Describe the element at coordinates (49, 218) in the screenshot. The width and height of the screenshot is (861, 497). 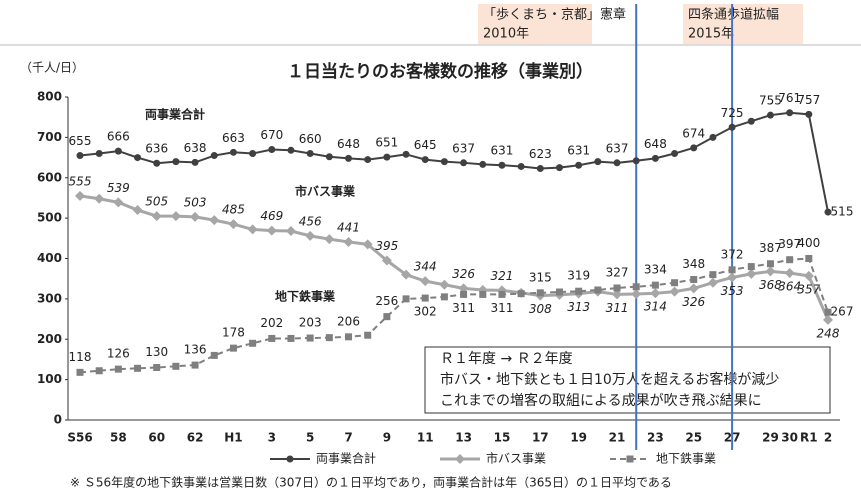
I see `y-tick-label: 500` at that location.